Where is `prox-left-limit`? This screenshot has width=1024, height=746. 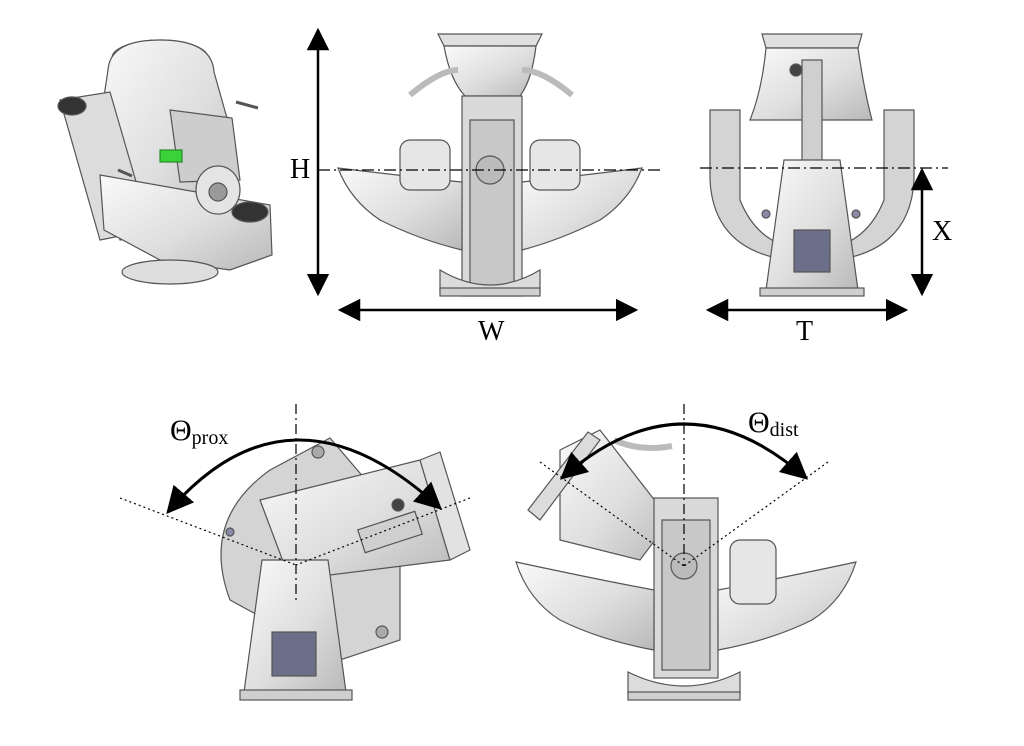 prox-left-limit is located at coordinates (208, 531).